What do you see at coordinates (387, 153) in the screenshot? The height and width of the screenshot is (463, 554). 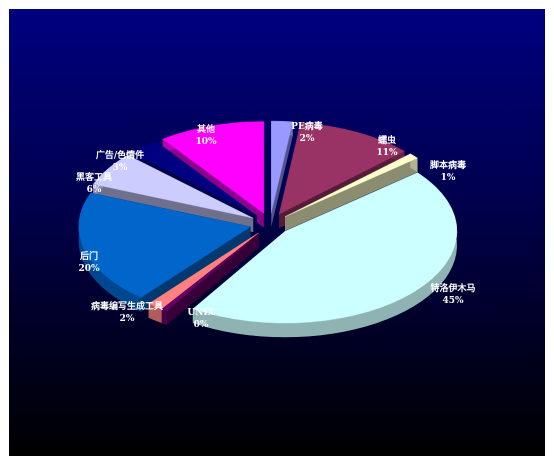 I see `slice-value: 11%` at bounding box center [387, 153].